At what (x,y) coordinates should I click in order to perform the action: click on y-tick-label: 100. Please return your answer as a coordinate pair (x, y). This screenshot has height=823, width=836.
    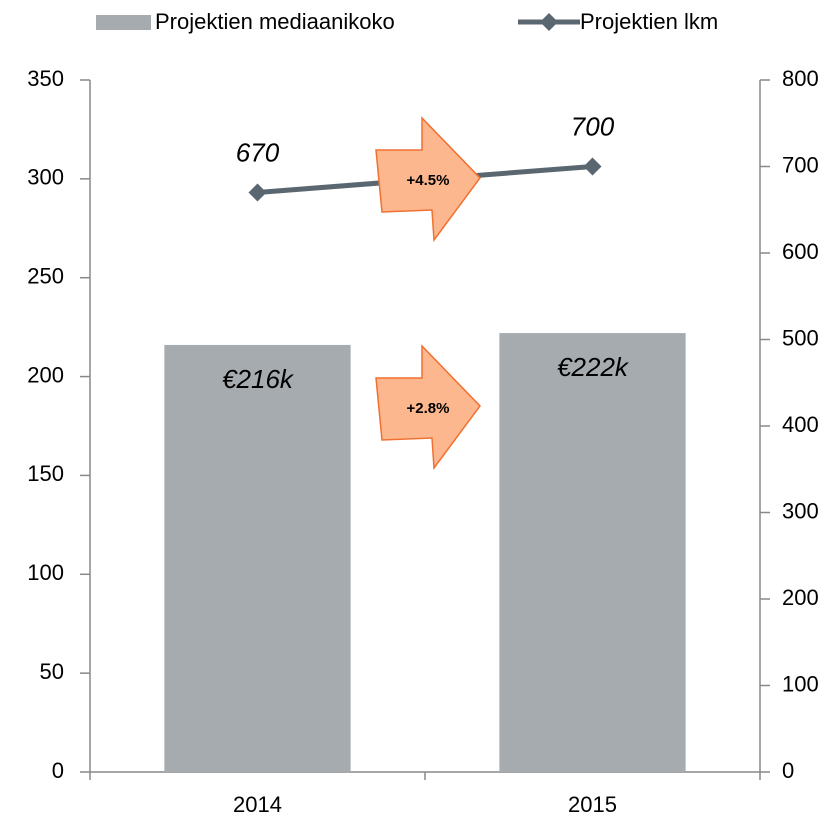
    Looking at the image, I should click on (45, 572).